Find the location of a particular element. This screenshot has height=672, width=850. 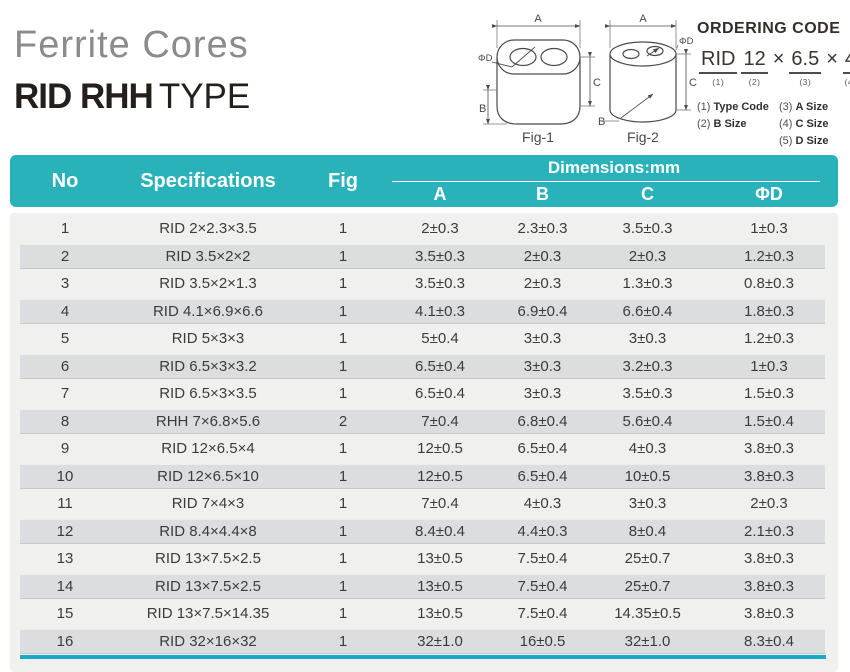

ordering-code-part: 6.5 (3) is located at coordinates (805, 67).